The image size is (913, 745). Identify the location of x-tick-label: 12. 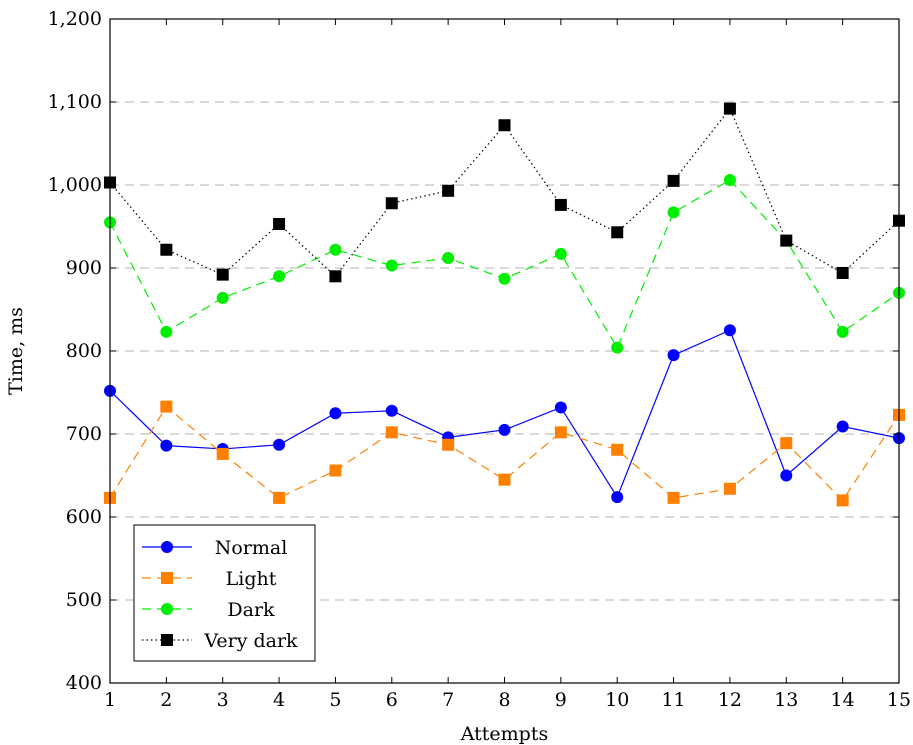
(730, 700).